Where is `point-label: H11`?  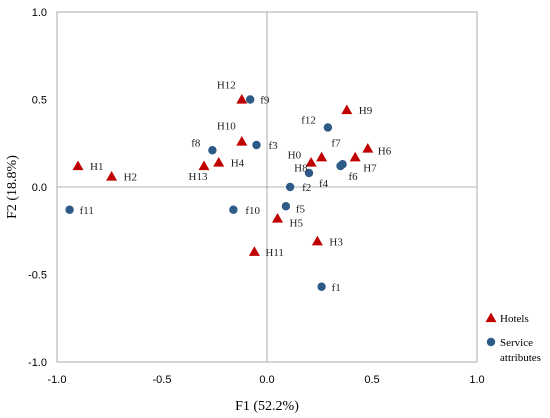
point-label: H11 is located at coordinates (274, 253).